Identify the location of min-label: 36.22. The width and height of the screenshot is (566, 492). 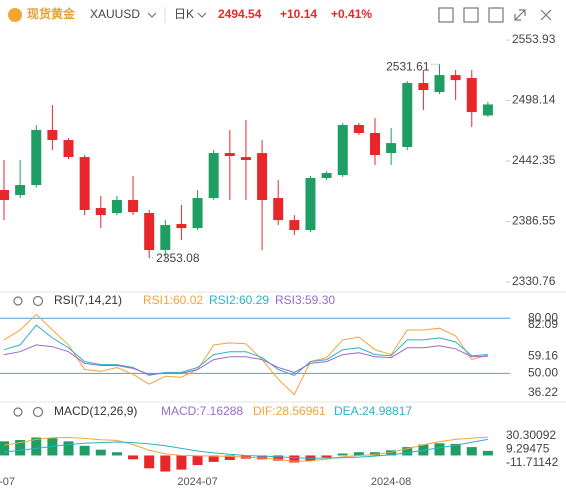
(543, 392).